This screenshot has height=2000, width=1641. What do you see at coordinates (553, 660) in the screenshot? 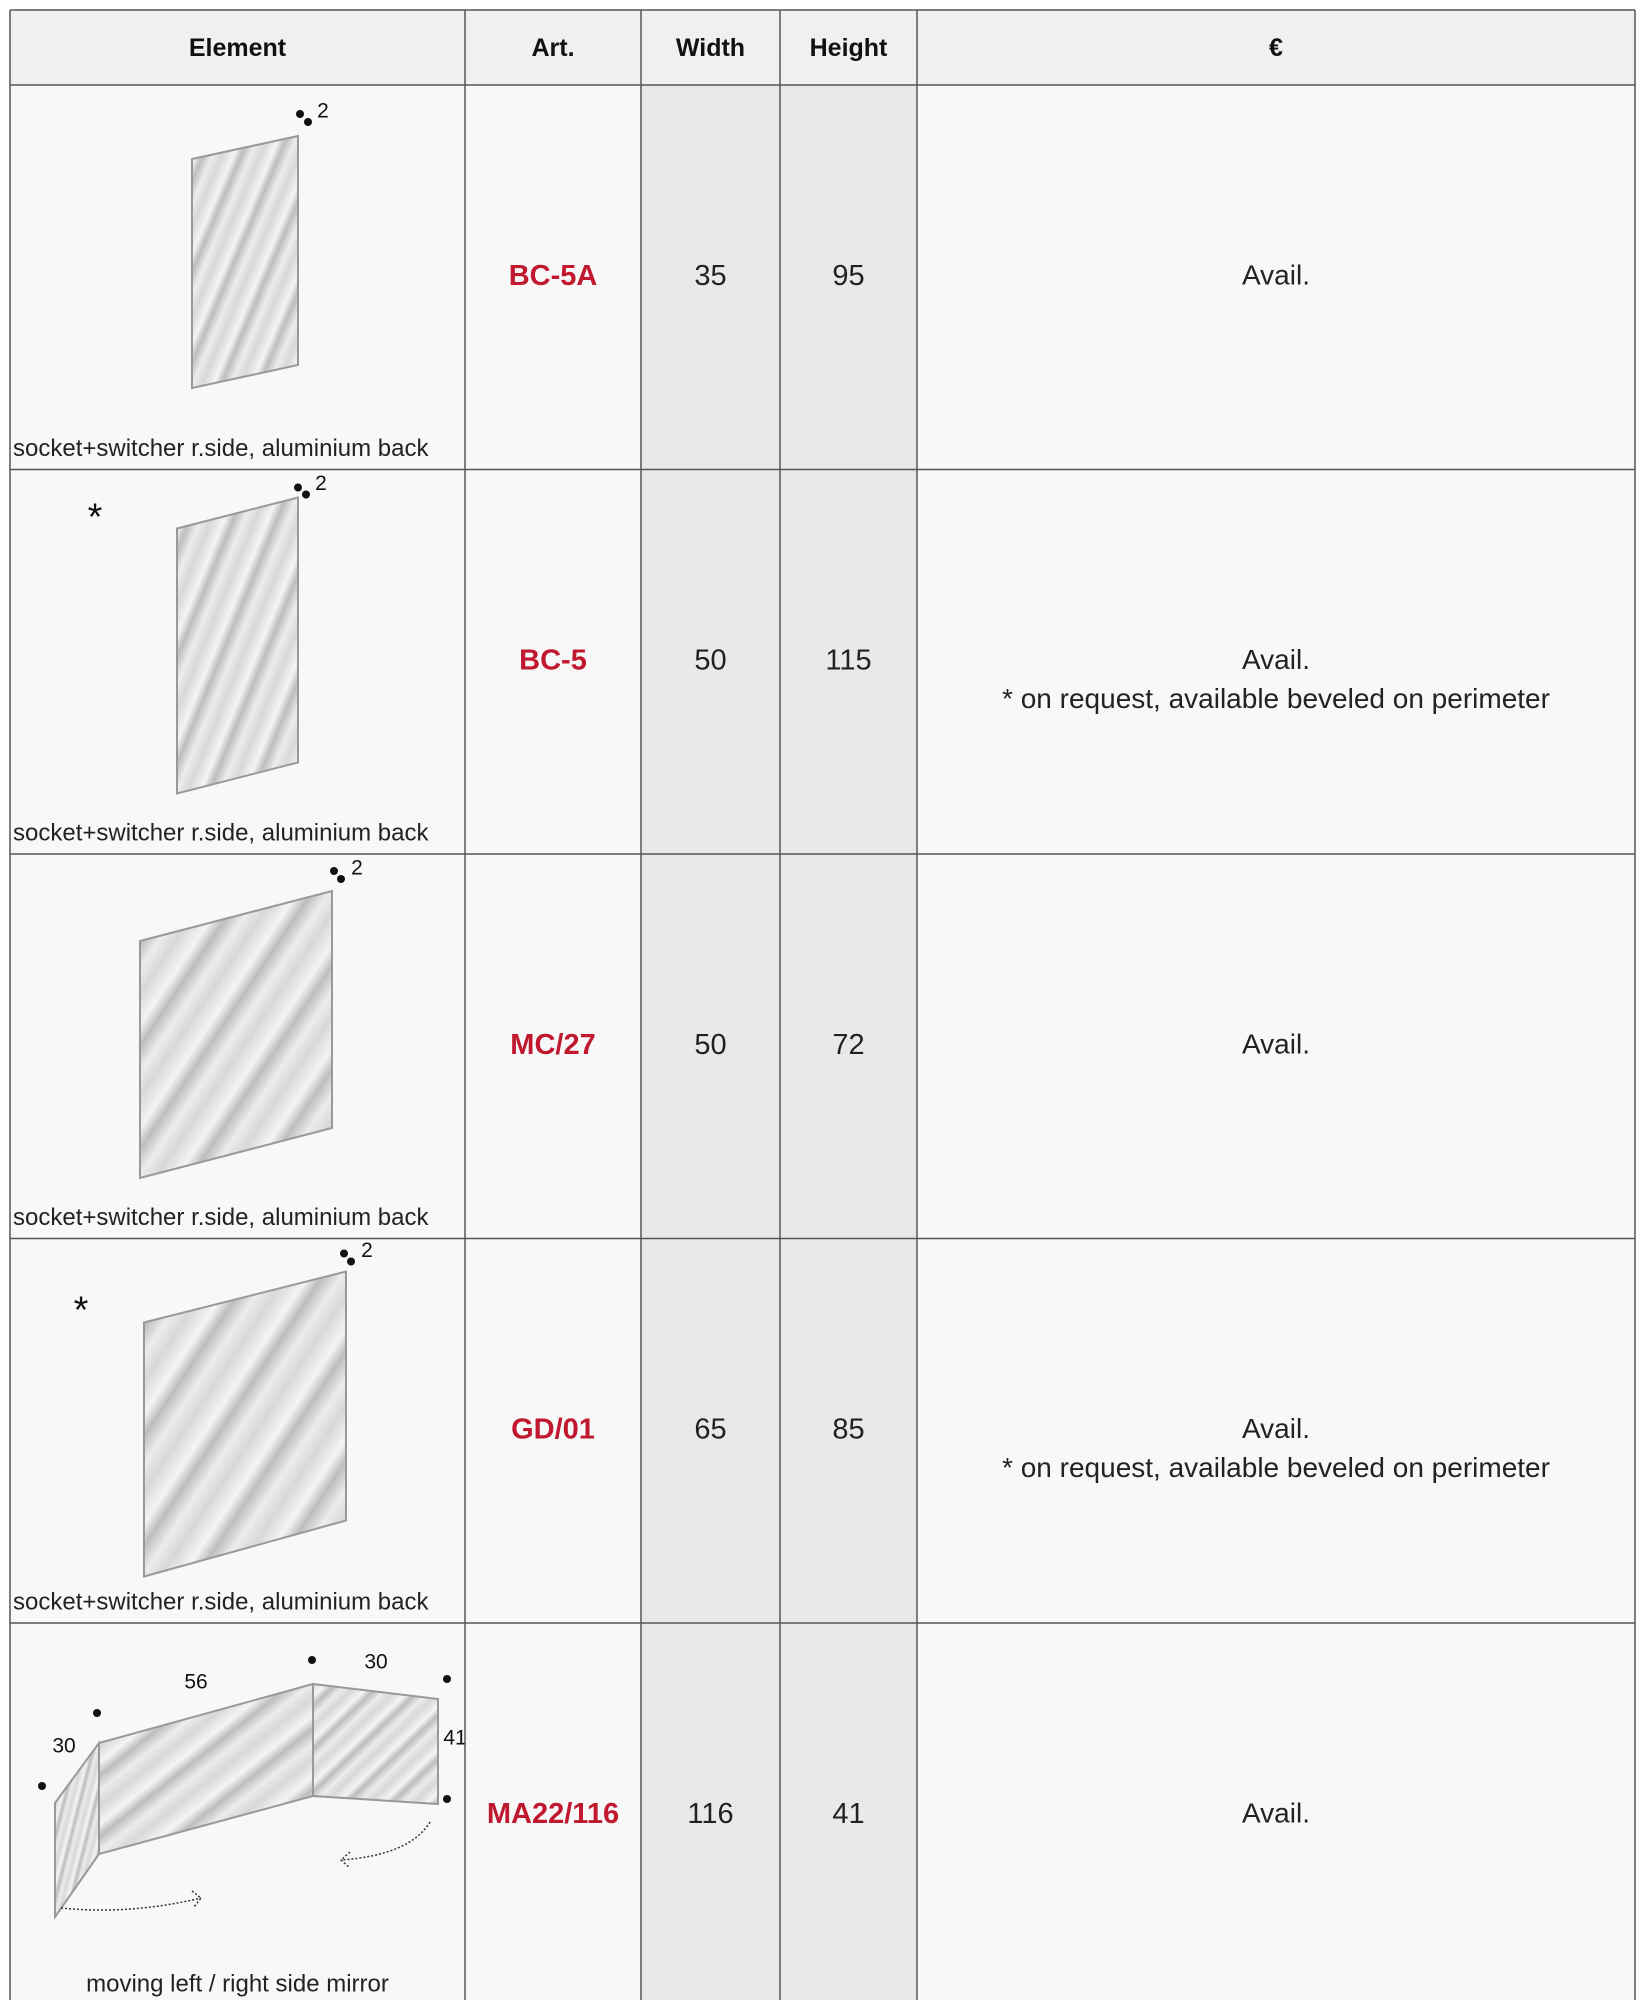
I see `art-code: BC-5` at bounding box center [553, 660].